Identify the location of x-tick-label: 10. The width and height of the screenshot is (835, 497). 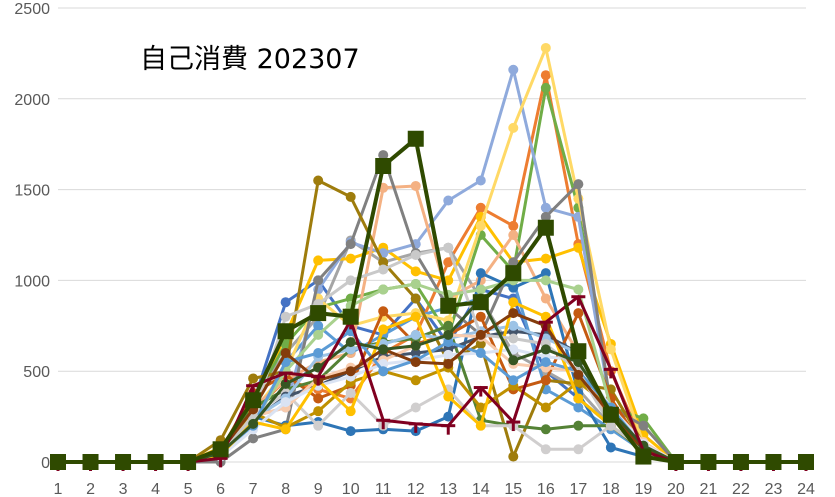
(351, 489).